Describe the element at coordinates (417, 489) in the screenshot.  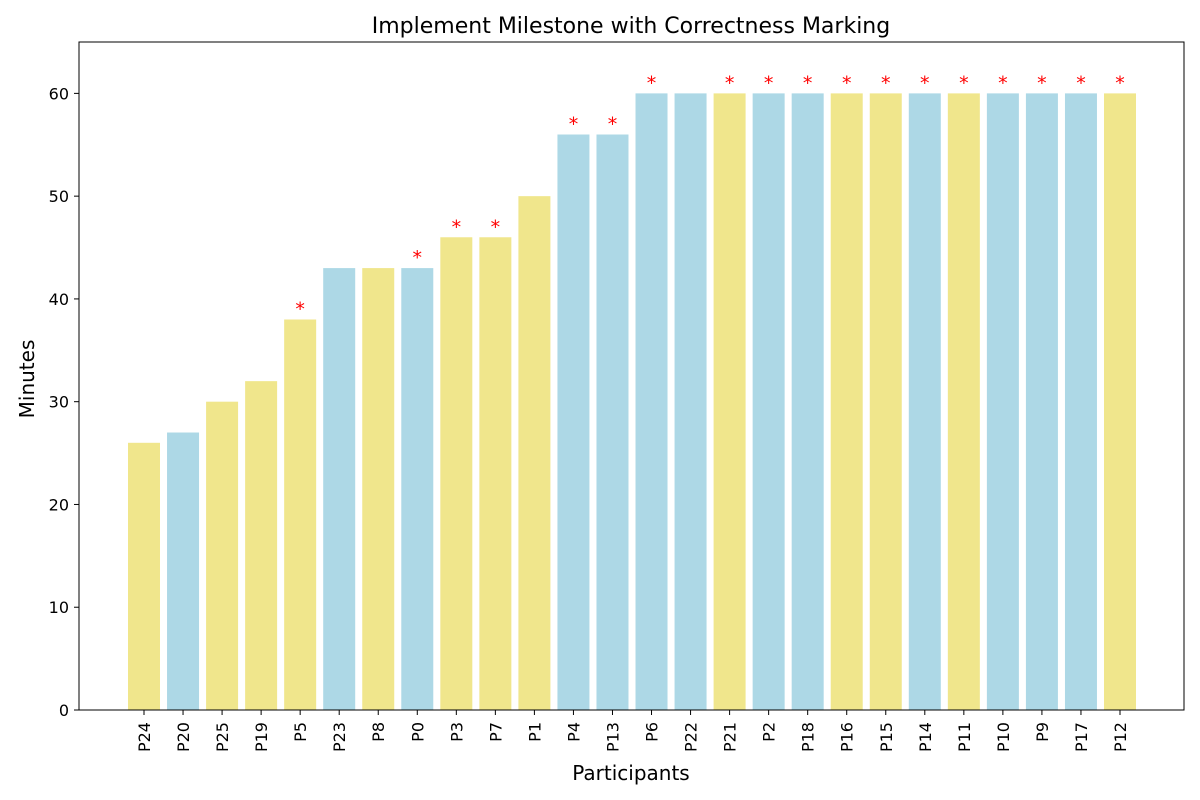
I see `bar-p0` at that location.